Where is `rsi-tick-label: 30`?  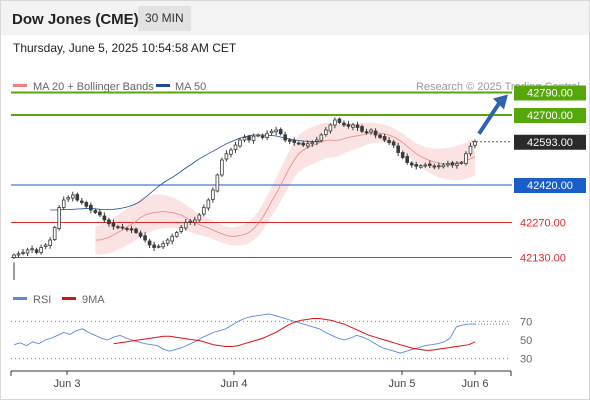
rsi-tick-label: 30 is located at coordinates (526, 360).